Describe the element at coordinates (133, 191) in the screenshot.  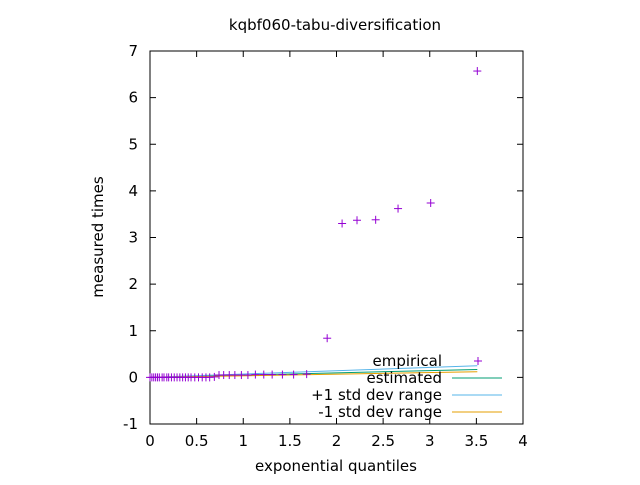
I see `y-tick-label: 4` at that location.